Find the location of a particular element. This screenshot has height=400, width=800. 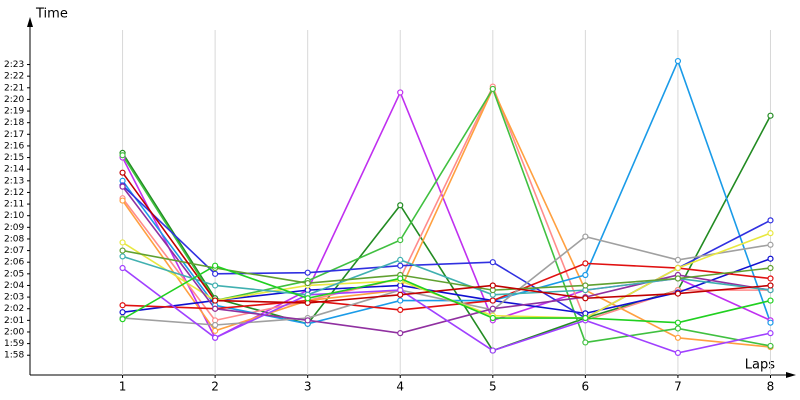

y-tick-label: 2:14 is located at coordinates (14, 170).